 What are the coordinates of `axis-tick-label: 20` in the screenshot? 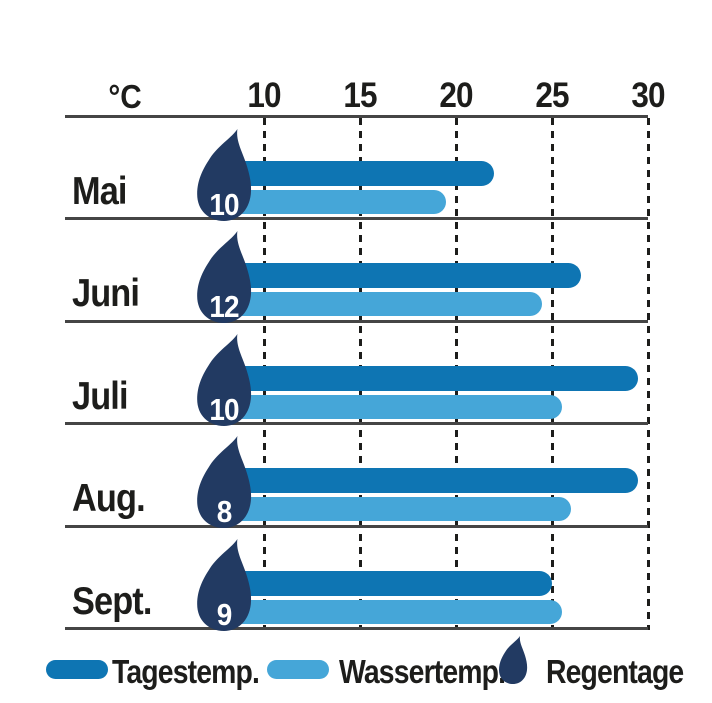 It's located at (456, 95).